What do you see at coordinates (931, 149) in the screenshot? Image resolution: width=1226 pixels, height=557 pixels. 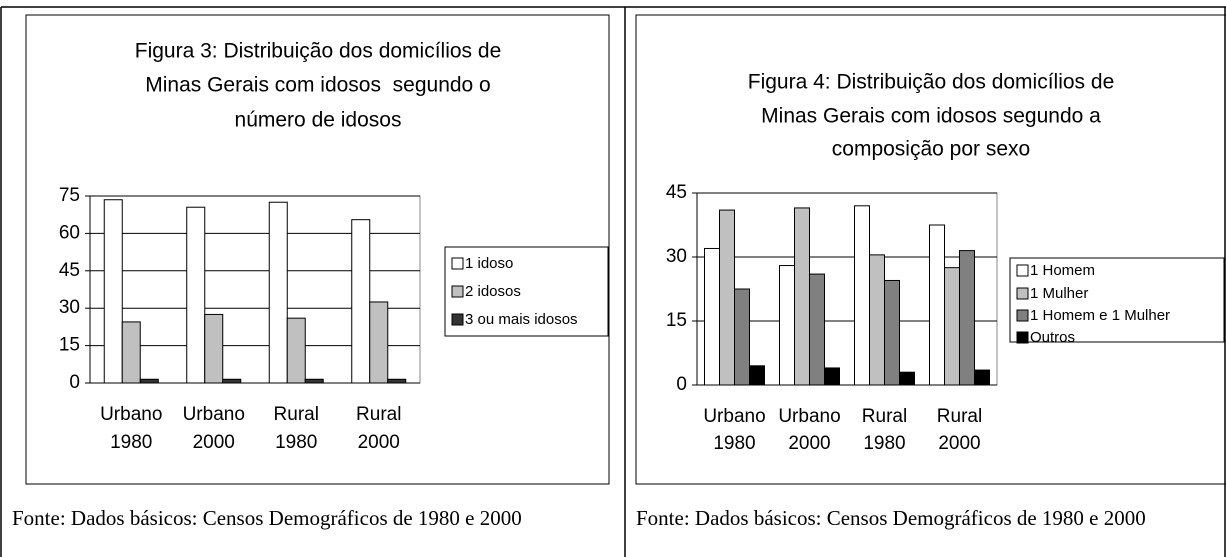 I see `chart-title: composição por sexo` at bounding box center [931, 149].